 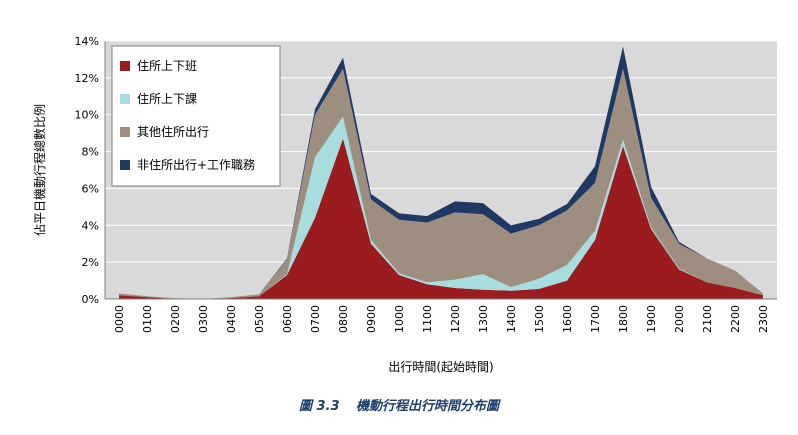 What do you see at coordinates (196, 116) in the screenshot?
I see `legend-box` at bounding box center [196, 116].